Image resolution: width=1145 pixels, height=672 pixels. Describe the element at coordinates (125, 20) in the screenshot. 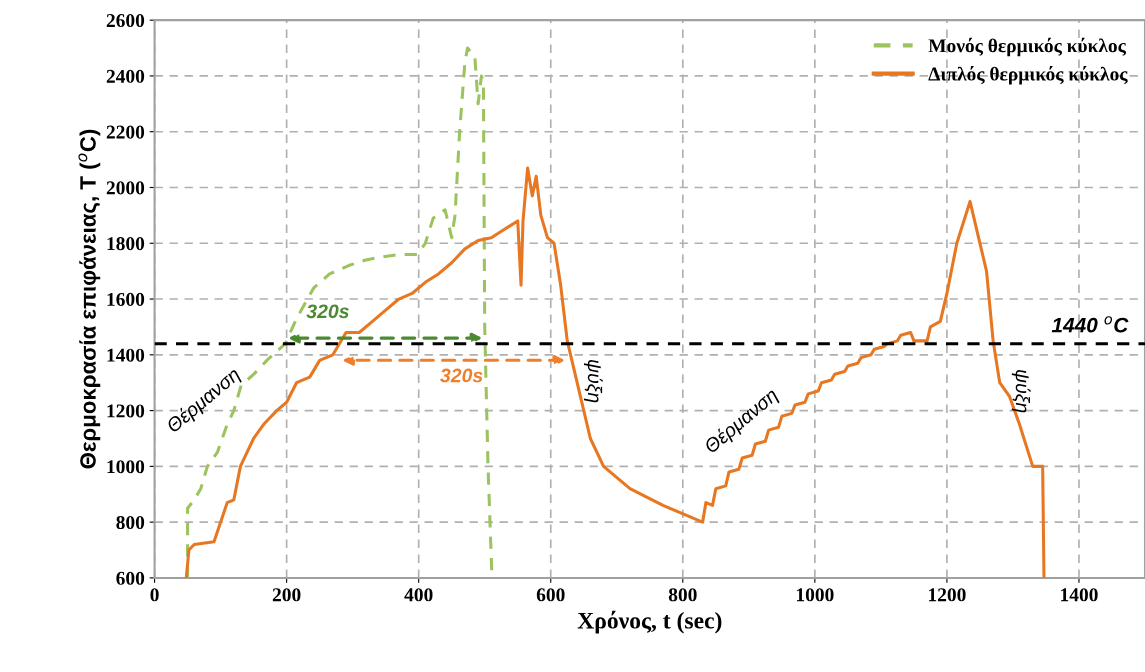

I see `y-tick-label: 2600` at that location.